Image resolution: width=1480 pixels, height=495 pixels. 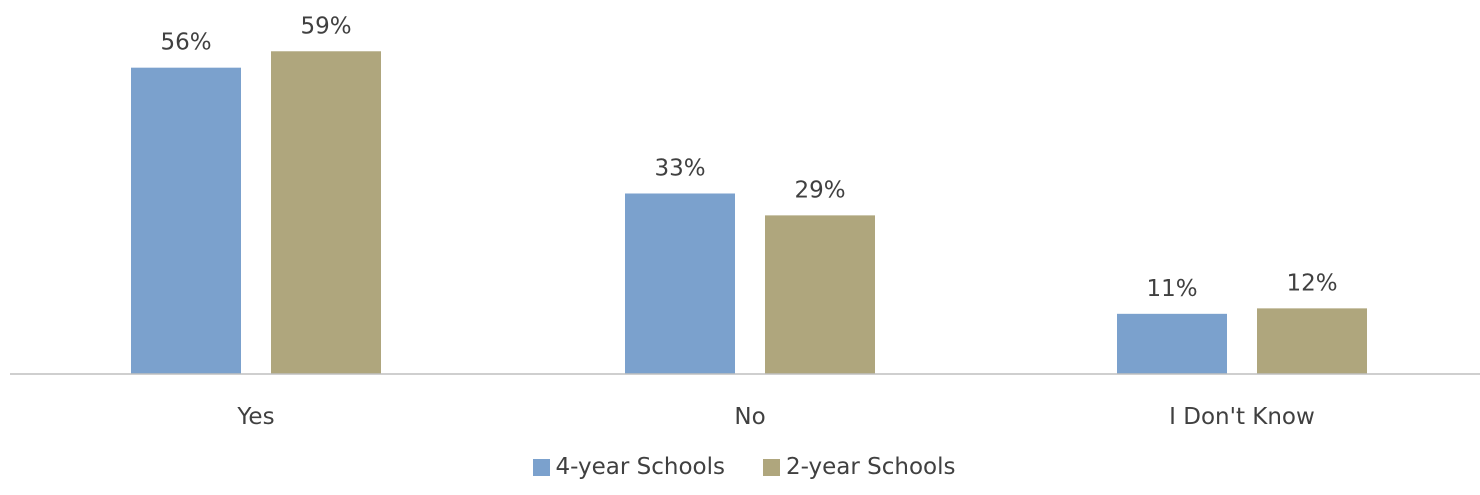 I want to click on data-label-yes-2-year-schools: 59%, so click(x=325, y=26).